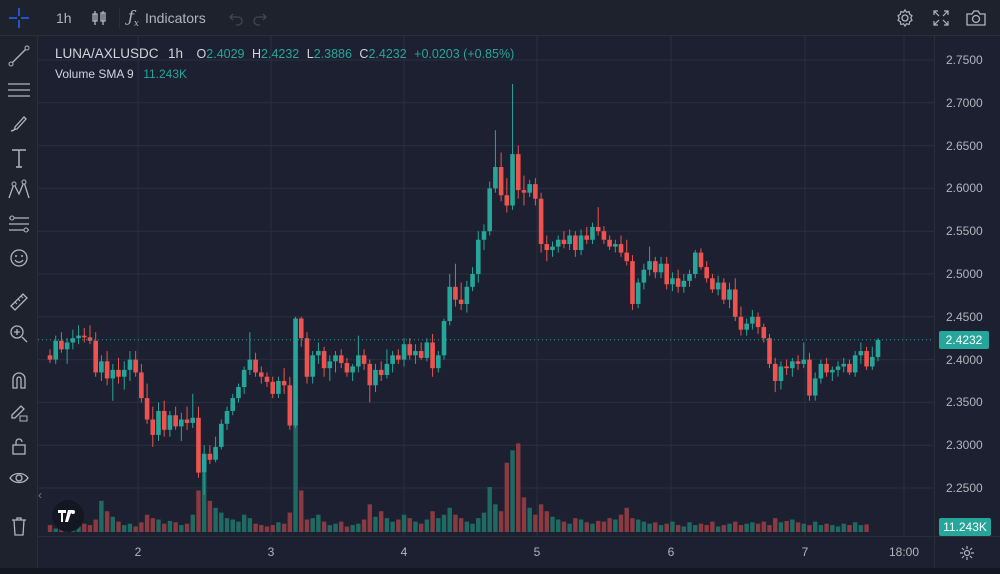 This screenshot has width=1000, height=574. I want to click on axis-settings-corner, so click(967, 552).